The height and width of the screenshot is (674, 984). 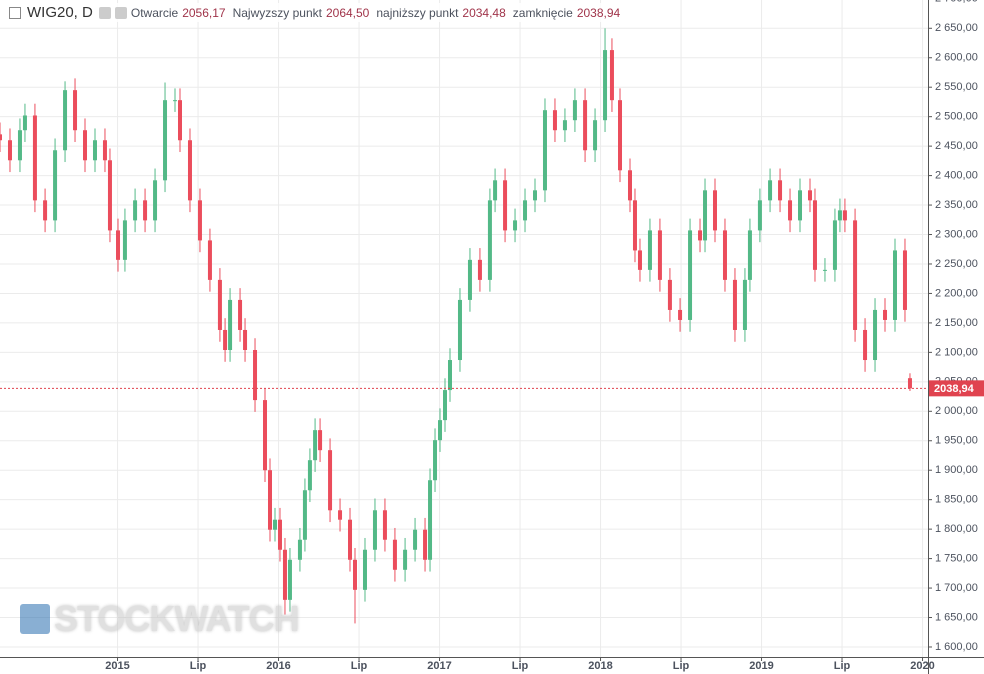 I want to click on x-tick-label: 2019, so click(x=761, y=666).